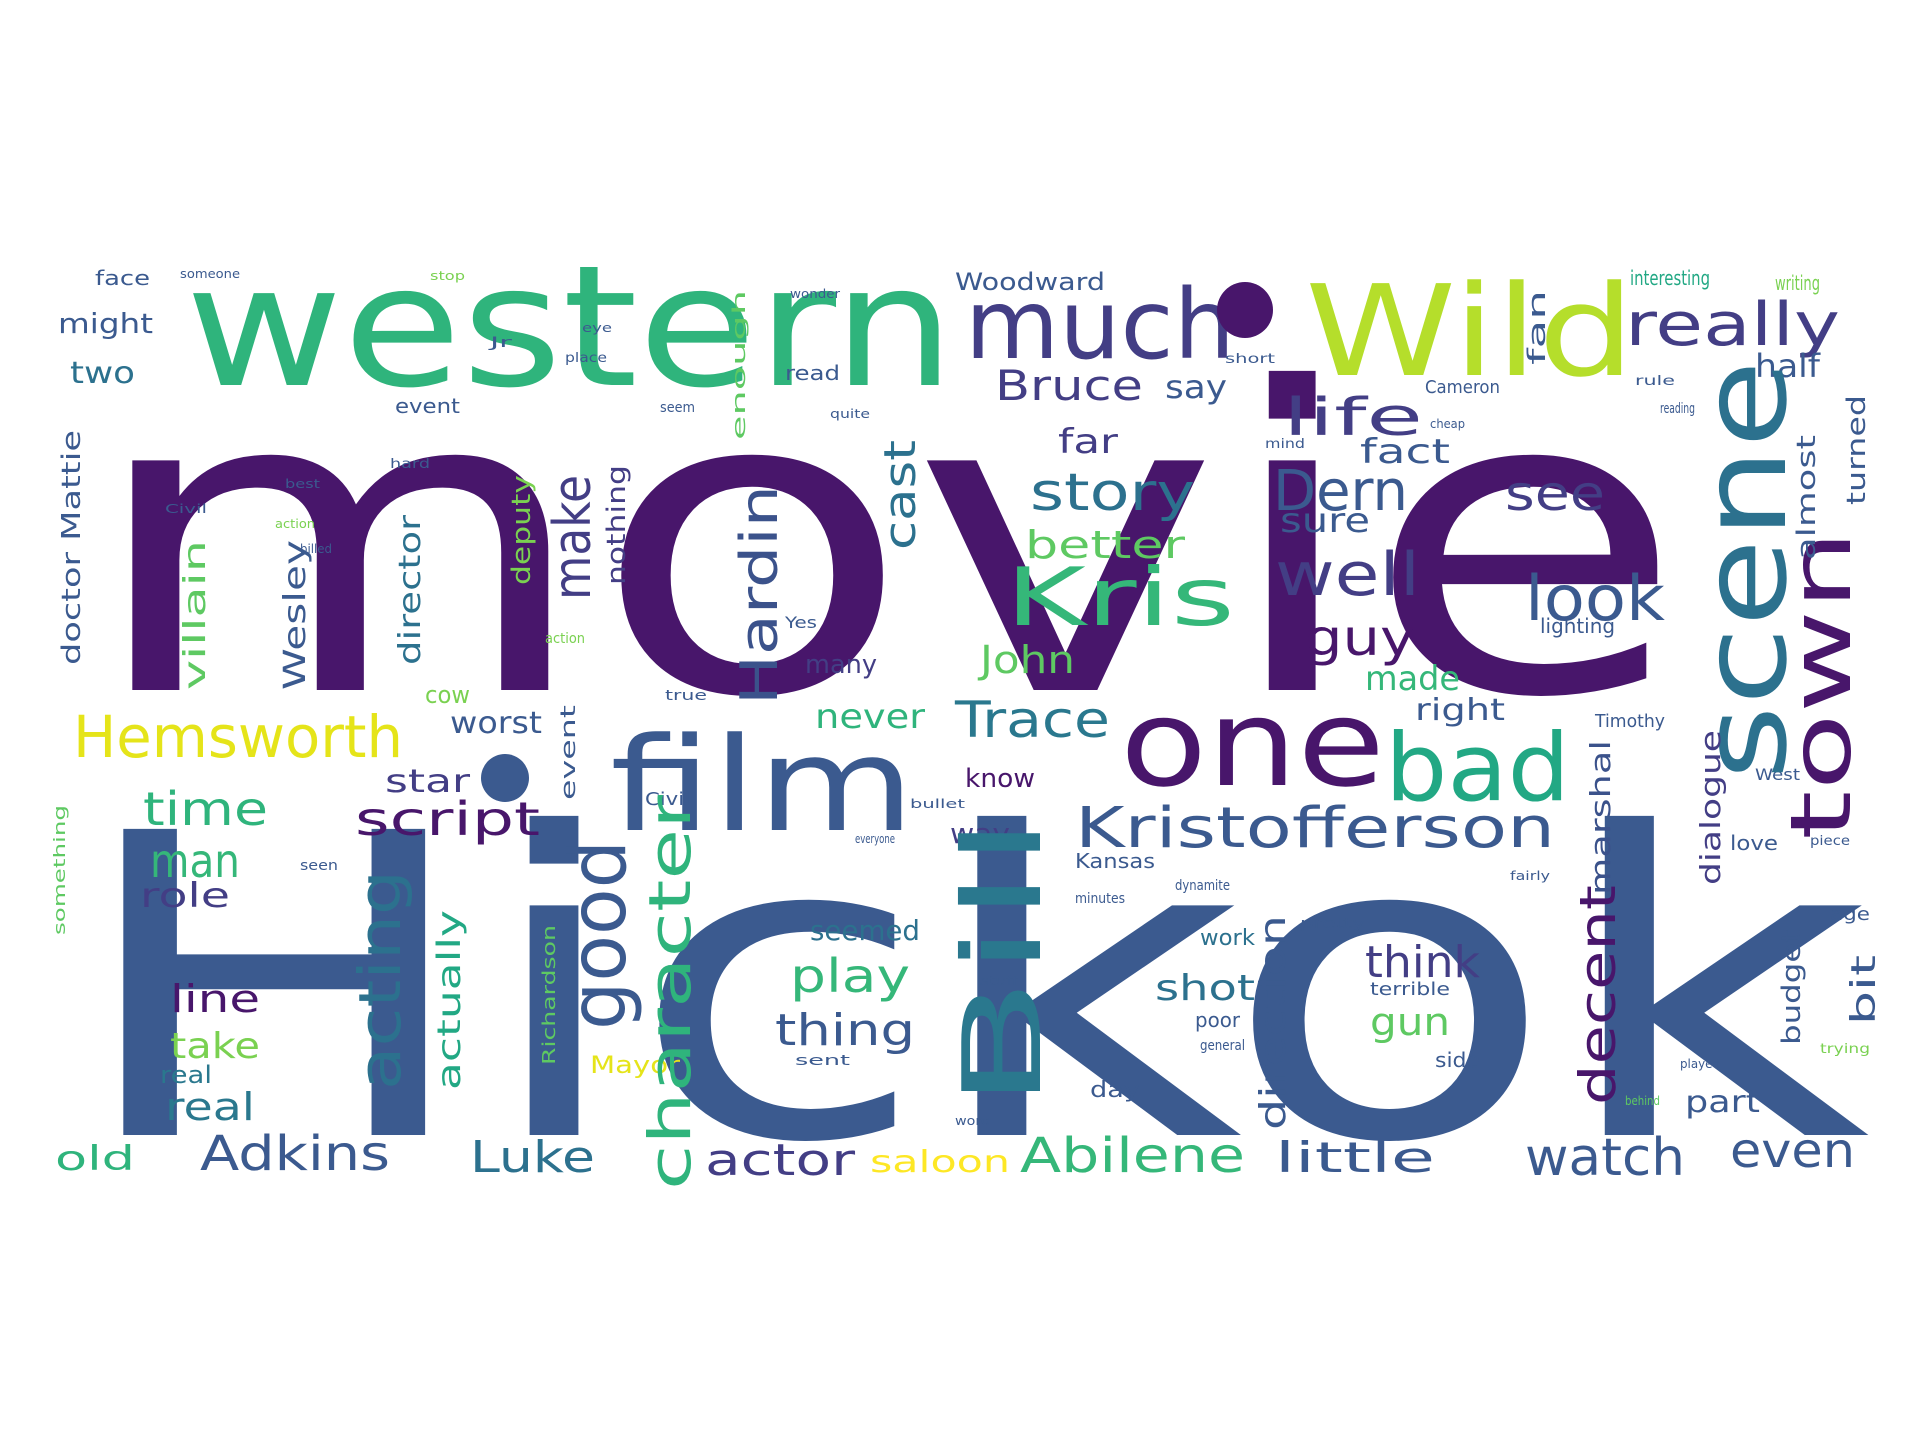  What do you see at coordinates (1245, 310) in the screenshot?
I see `dot-movie-i` at bounding box center [1245, 310].